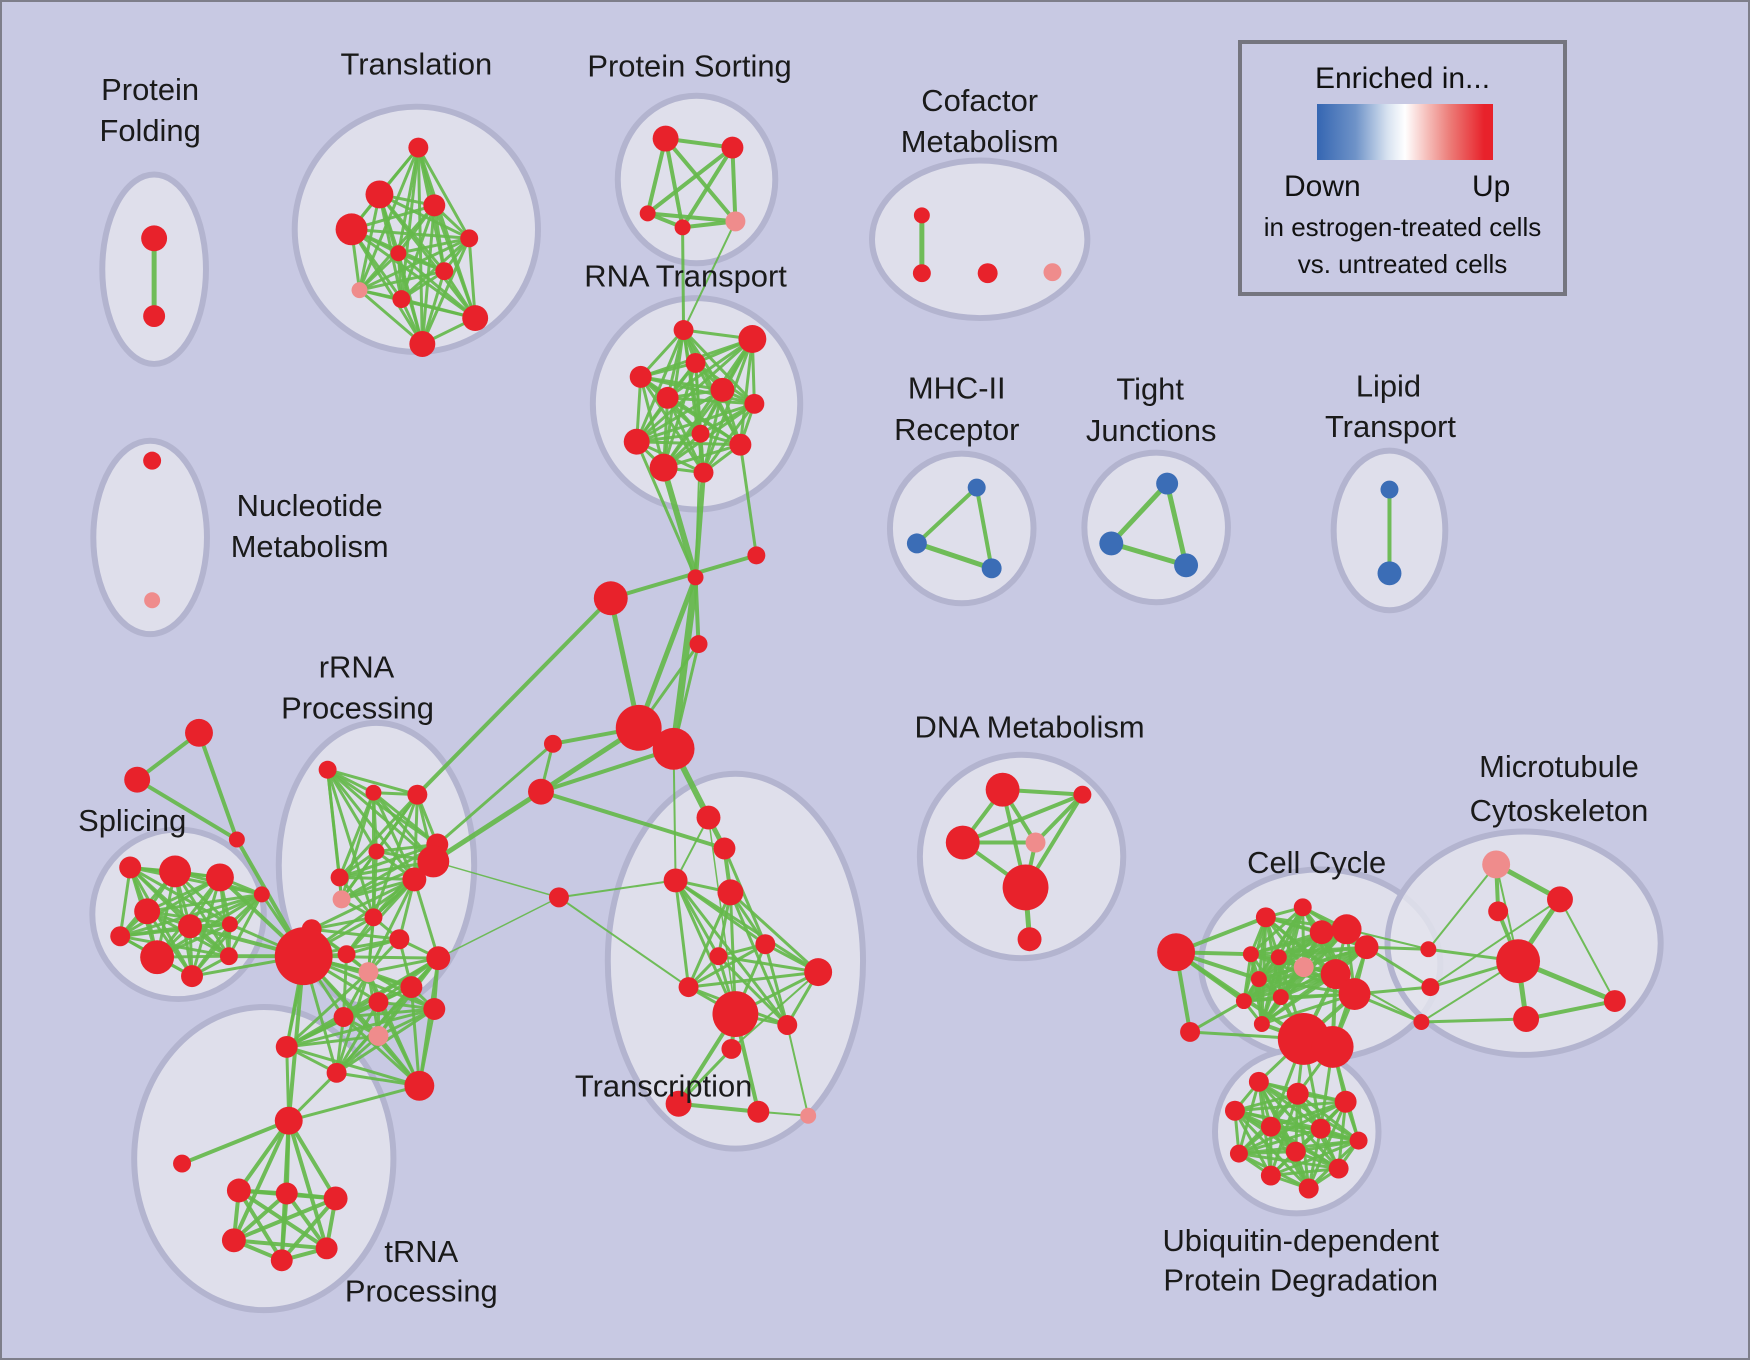 This screenshot has width=1750, height=1360. What do you see at coordinates (433, 245) in the screenshot?
I see `edge-t5-t6` at bounding box center [433, 245].